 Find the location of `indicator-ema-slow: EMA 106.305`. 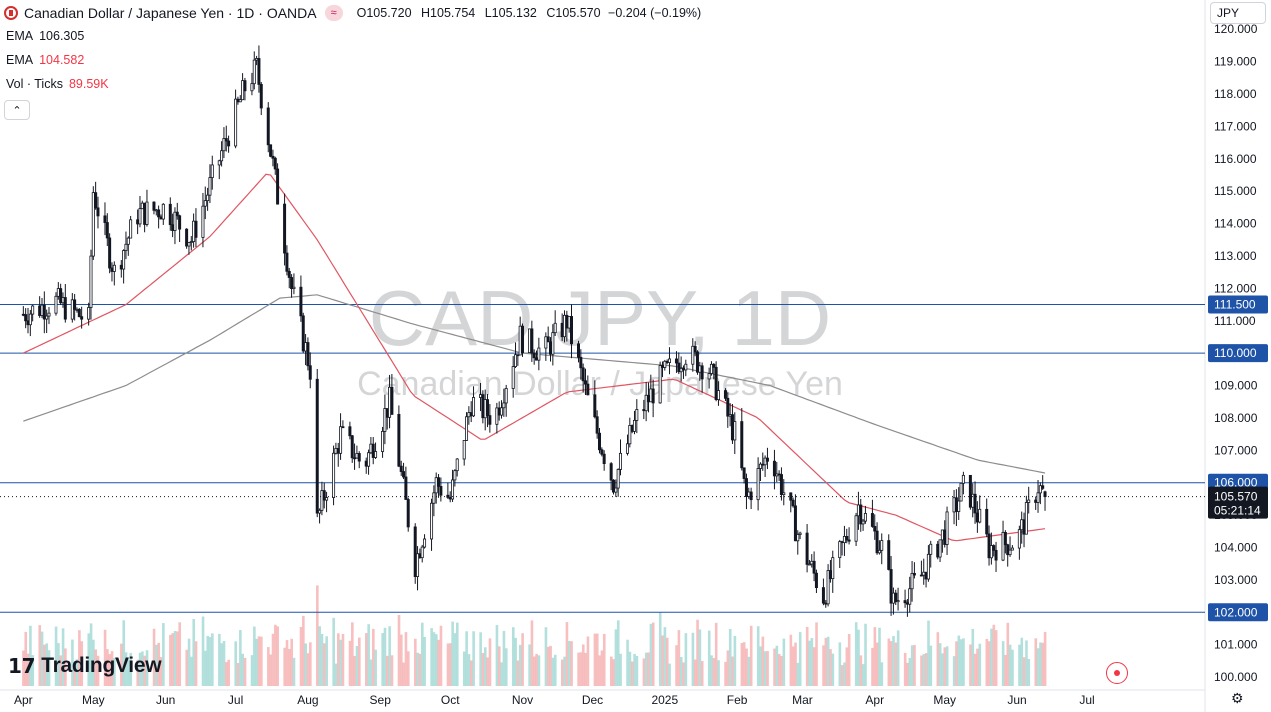

indicator-ema-slow: EMA 106.305 is located at coordinates (45, 36).